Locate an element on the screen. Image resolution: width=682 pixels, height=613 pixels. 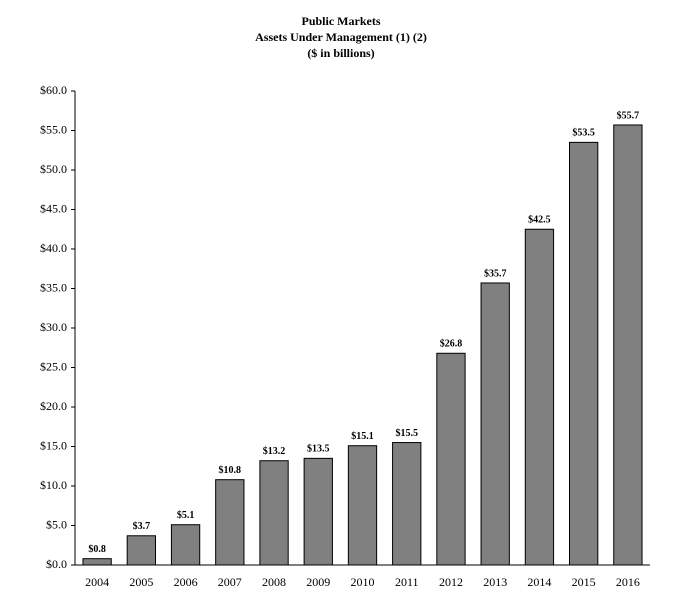
y-tick-label: $30.0 is located at coordinates (53, 327).